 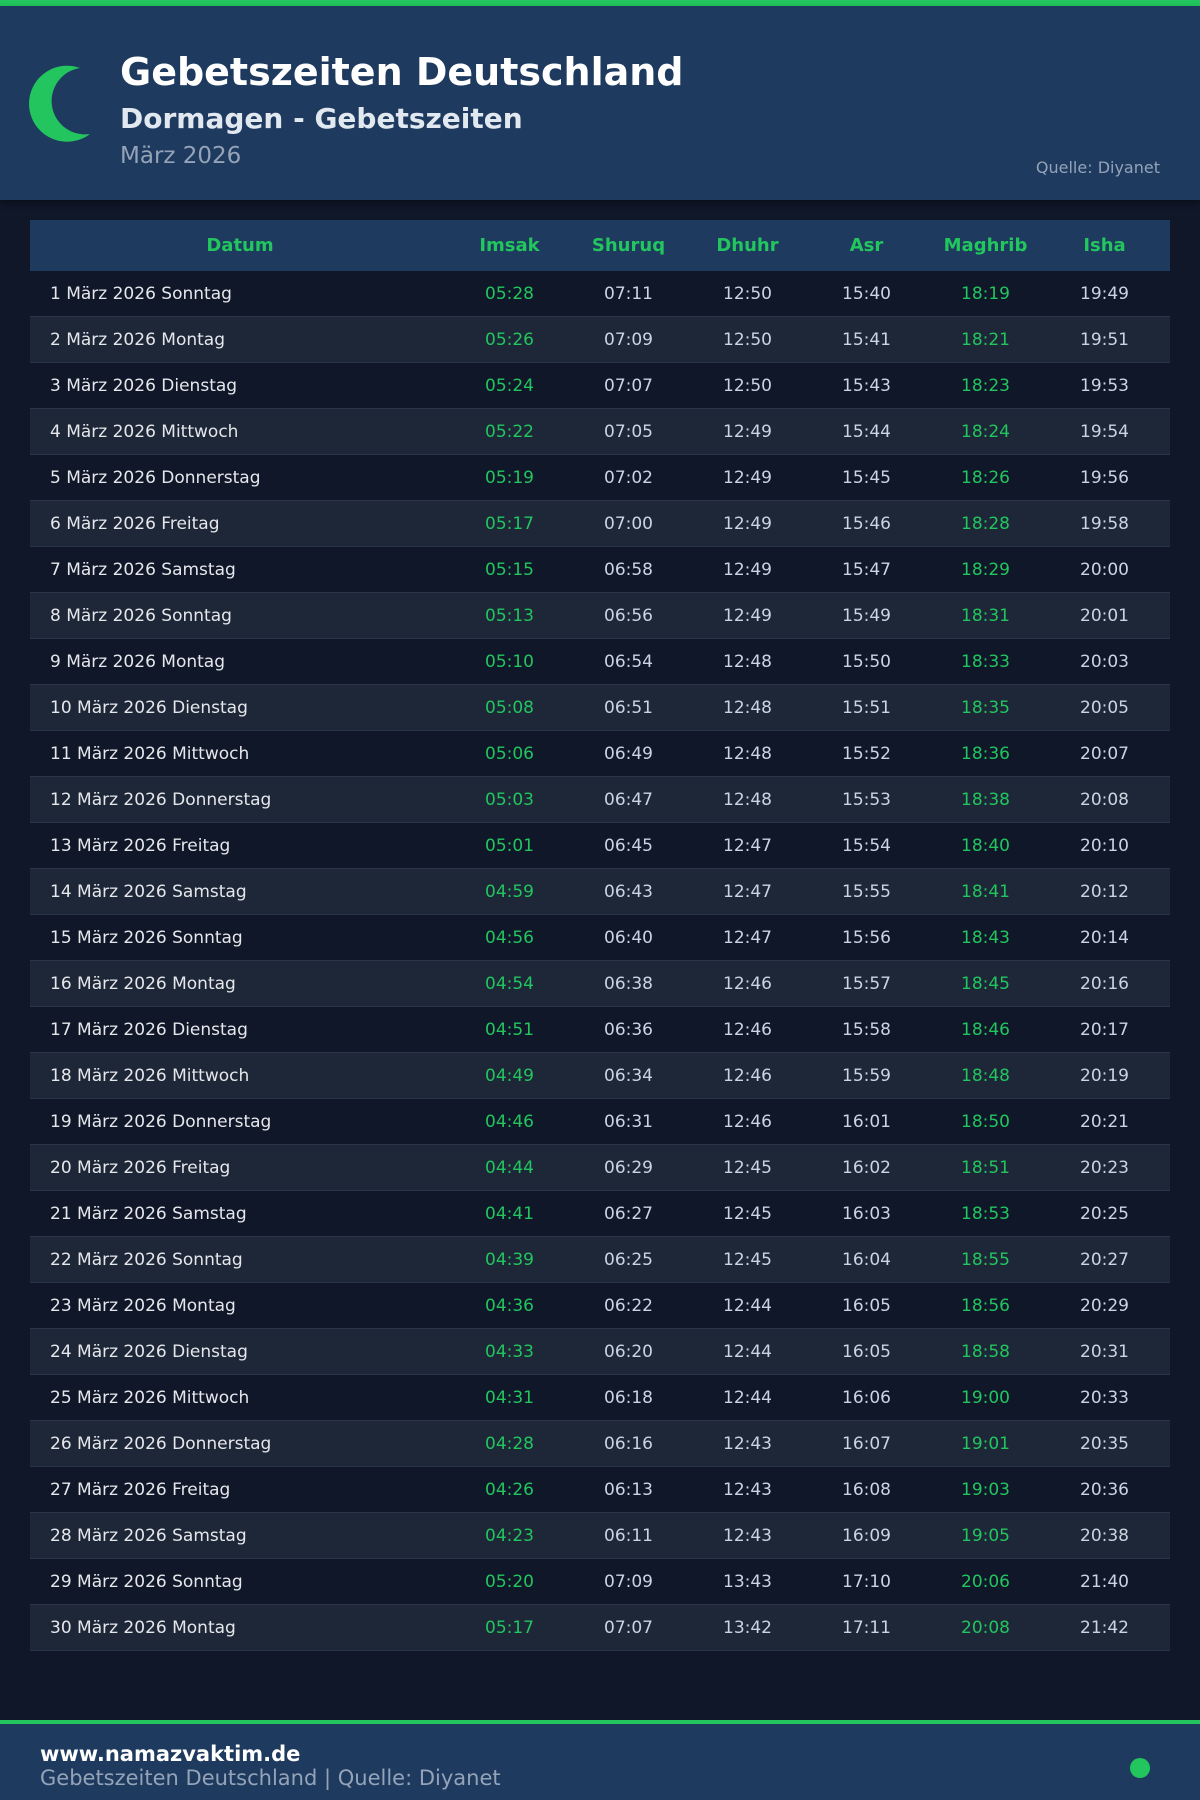 I want to click on time-cell-shuruq: 06:27, so click(x=628, y=1213).